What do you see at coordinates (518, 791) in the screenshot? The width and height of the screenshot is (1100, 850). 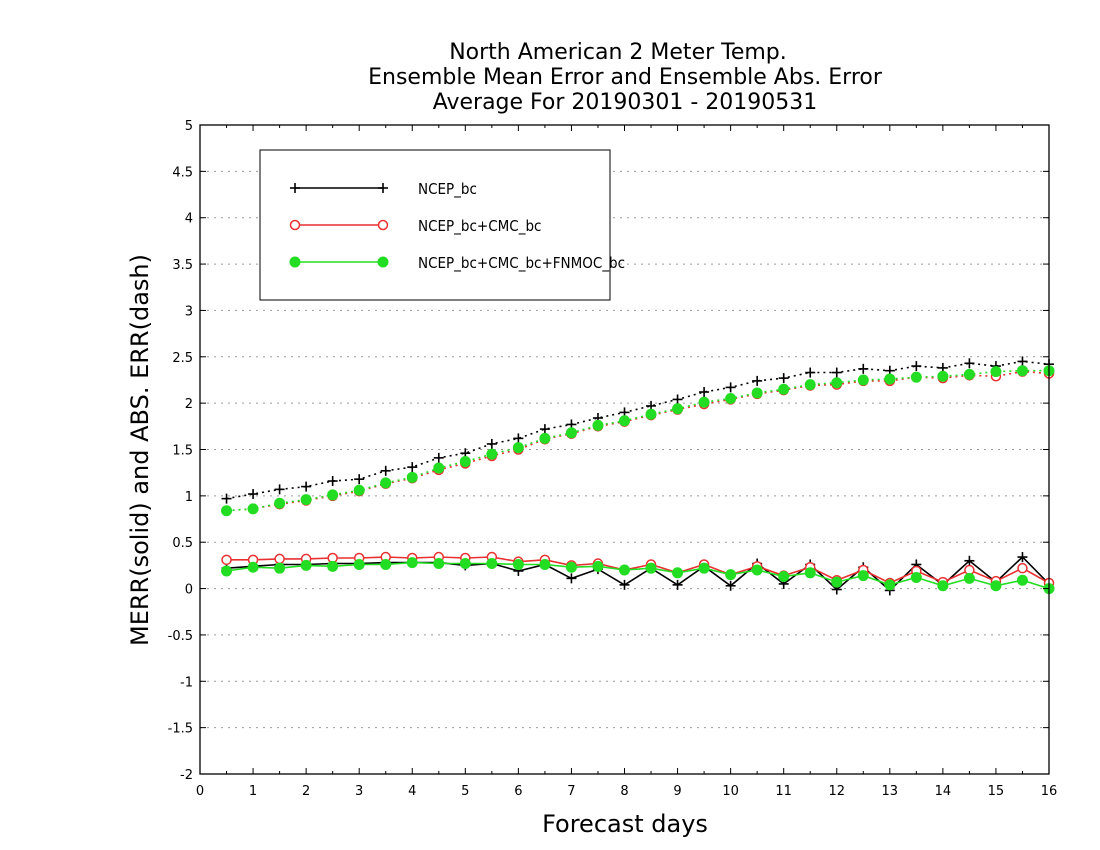 I see `x-tick-label: 6` at bounding box center [518, 791].